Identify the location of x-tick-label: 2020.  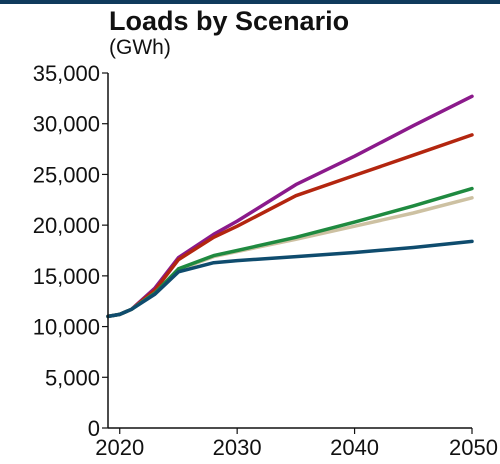
(119, 447).